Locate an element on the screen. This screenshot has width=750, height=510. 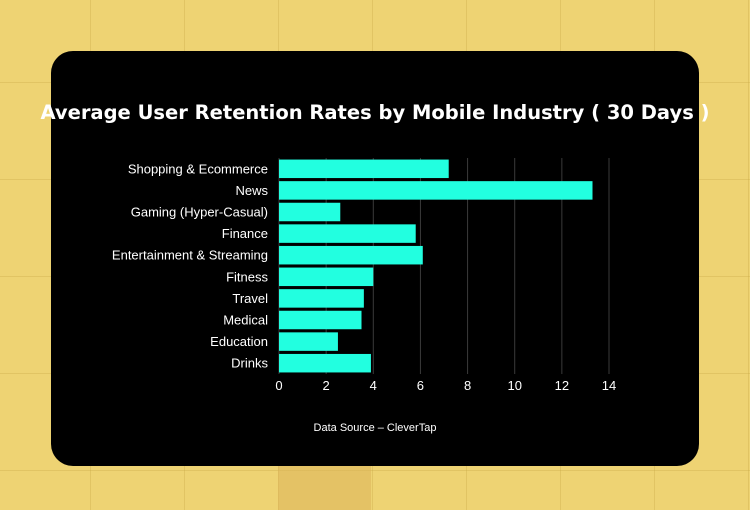
x-tick-label: 8 is located at coordinates (467, 385).